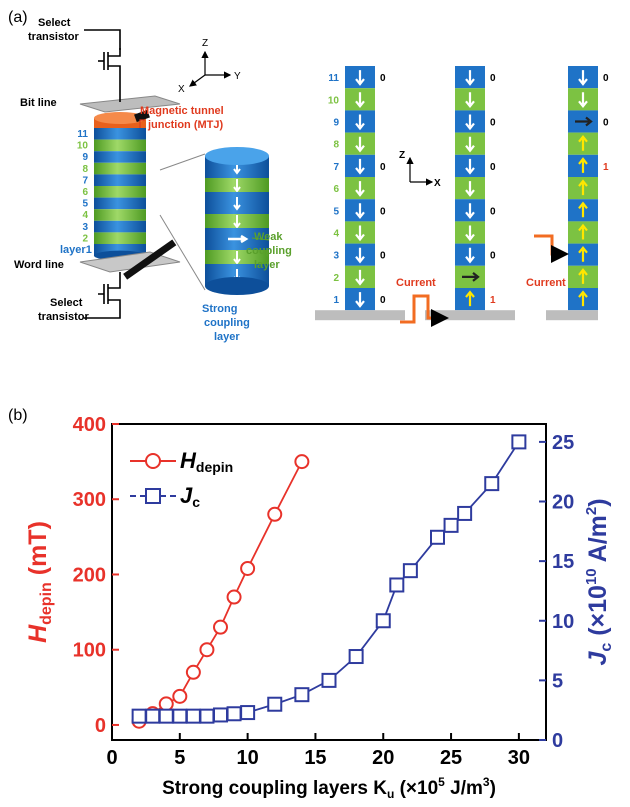 The height and width of the screenshot is (807, 630). Describe the element at coordinates (182, 111) in the screenshot. I see `mtj-label-line1: Magnetic tunnel` at that location.